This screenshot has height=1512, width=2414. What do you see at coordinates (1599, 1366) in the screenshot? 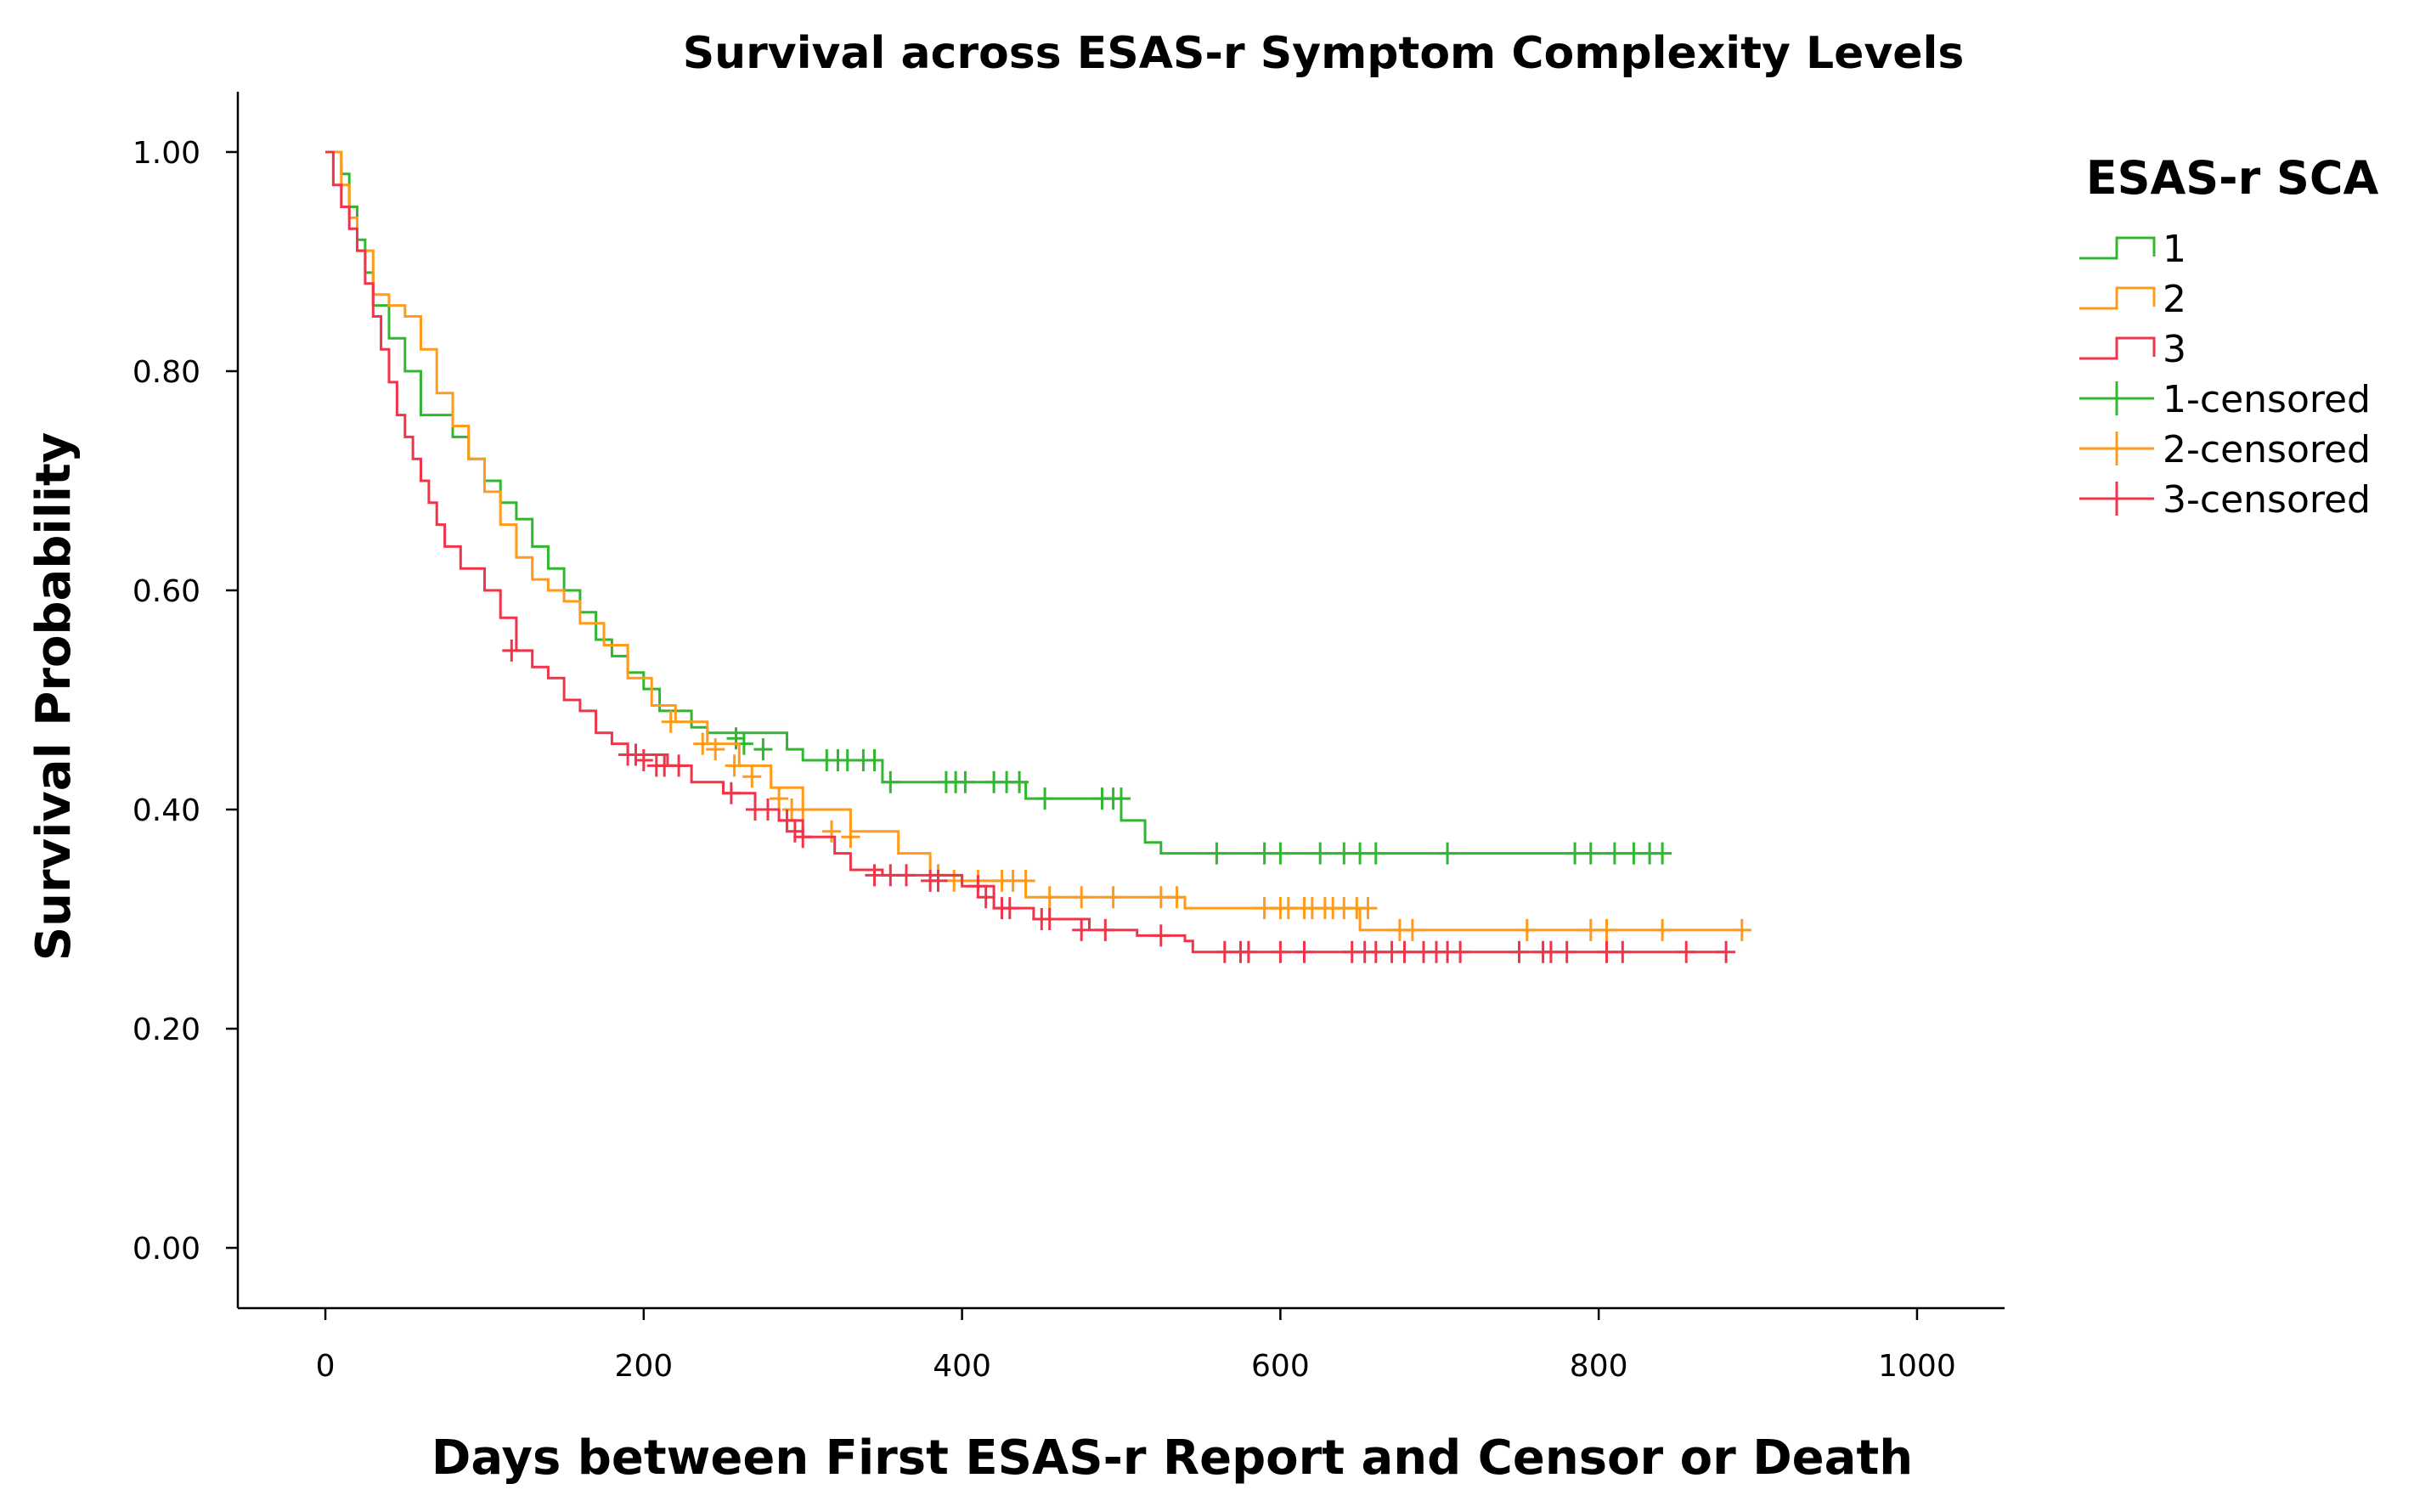
I see `x-tick-label: 800` at bounding box center [1599, 1366].